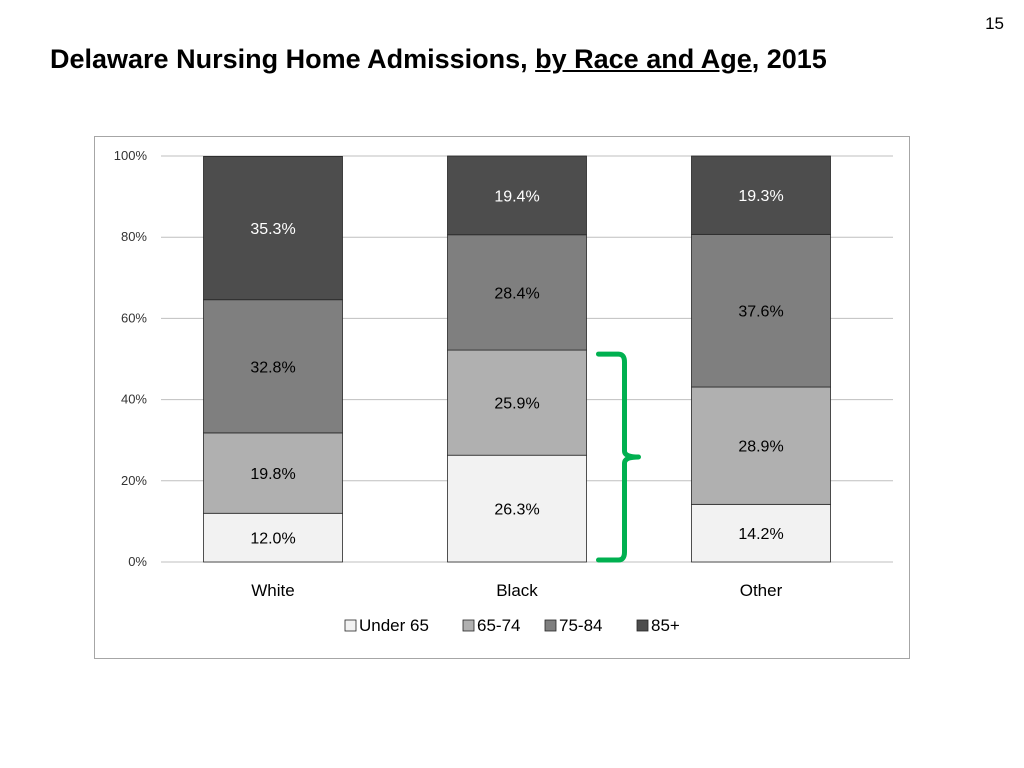 Image resolution: width=1024 pixels, height=768 pixels. Describe the element at coordinates (789, 59) in the screenshot. I see `title-suffix: , 2015` at that location.